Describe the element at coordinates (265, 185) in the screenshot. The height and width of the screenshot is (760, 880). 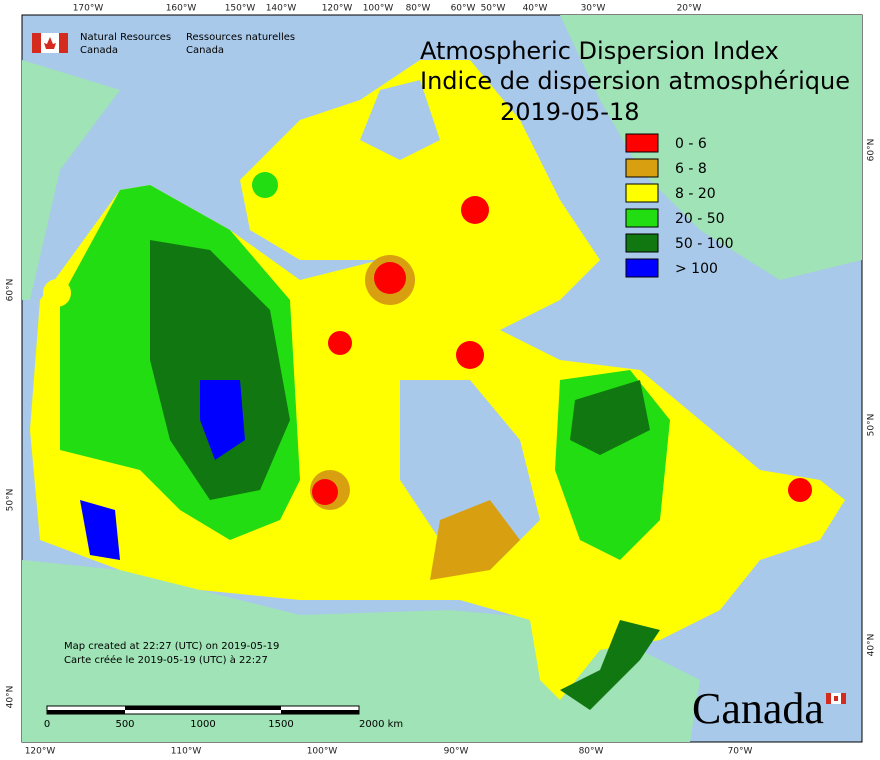
I see `zone-green-island` at that location.